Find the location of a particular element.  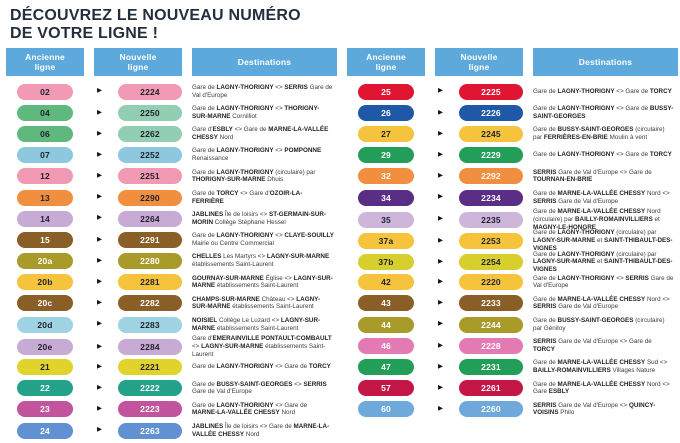

new-line-badge: 2222 is located at coordinates (150, 388).